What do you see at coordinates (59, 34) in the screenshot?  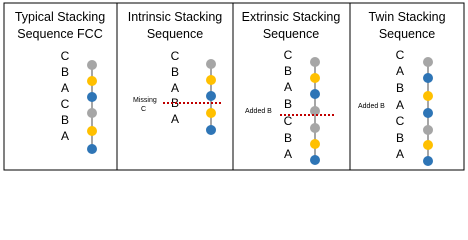 I see `panel-title: Sequence FCC` at bounding box center [59, 34].